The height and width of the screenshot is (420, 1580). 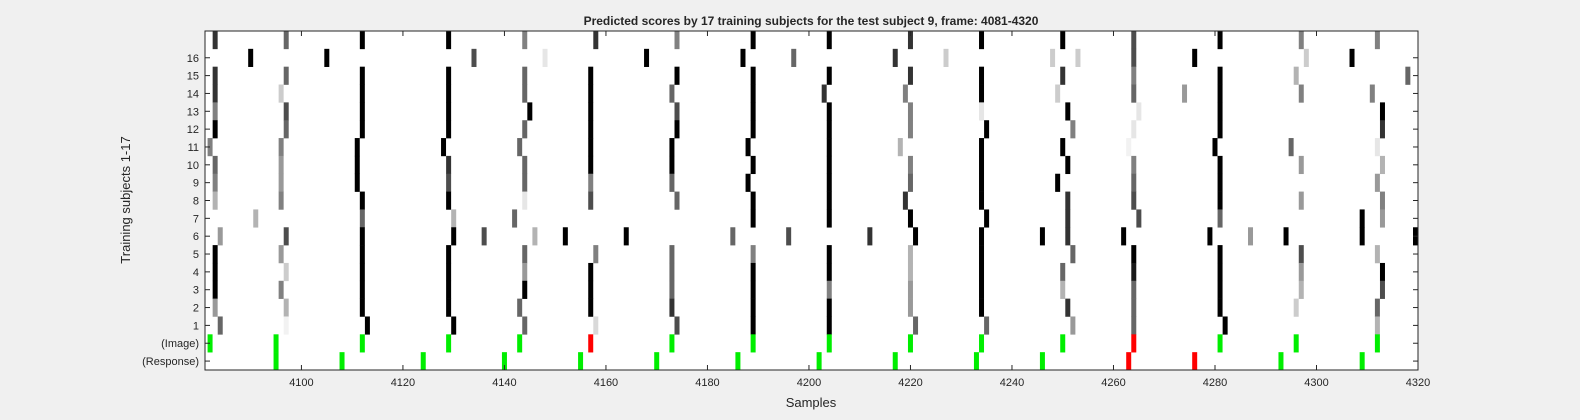 I want to click on y-tick-label: (Response), so click(x=170, y=362).